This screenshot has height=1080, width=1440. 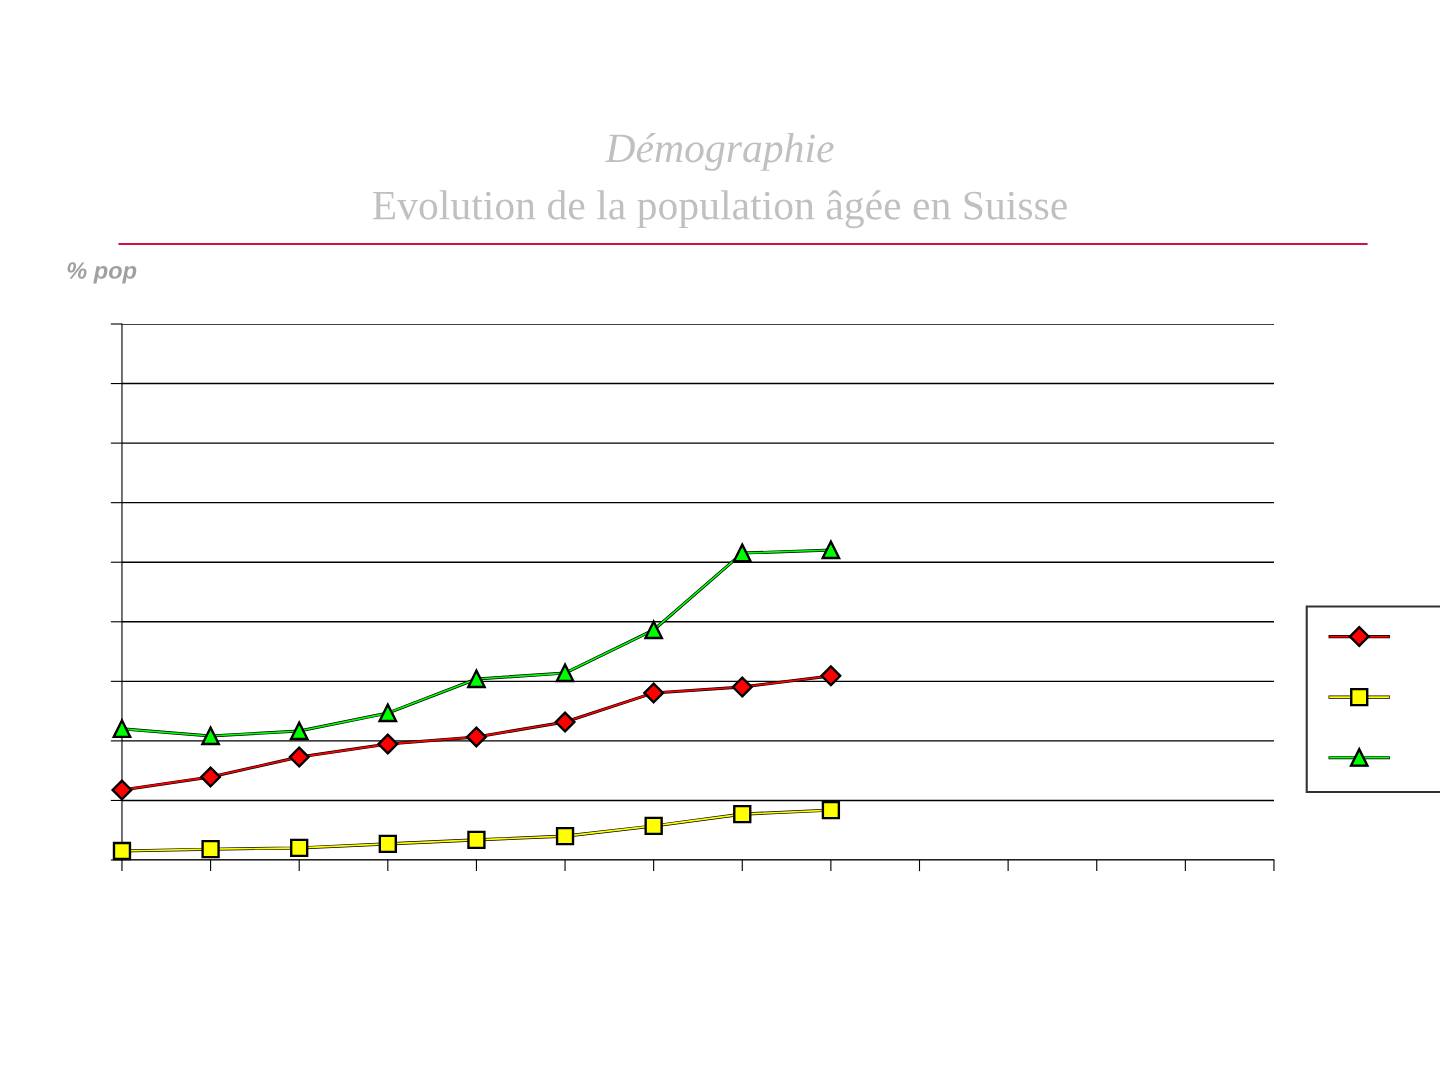 I want to click on text: % pop, so click(x=102, y=273).